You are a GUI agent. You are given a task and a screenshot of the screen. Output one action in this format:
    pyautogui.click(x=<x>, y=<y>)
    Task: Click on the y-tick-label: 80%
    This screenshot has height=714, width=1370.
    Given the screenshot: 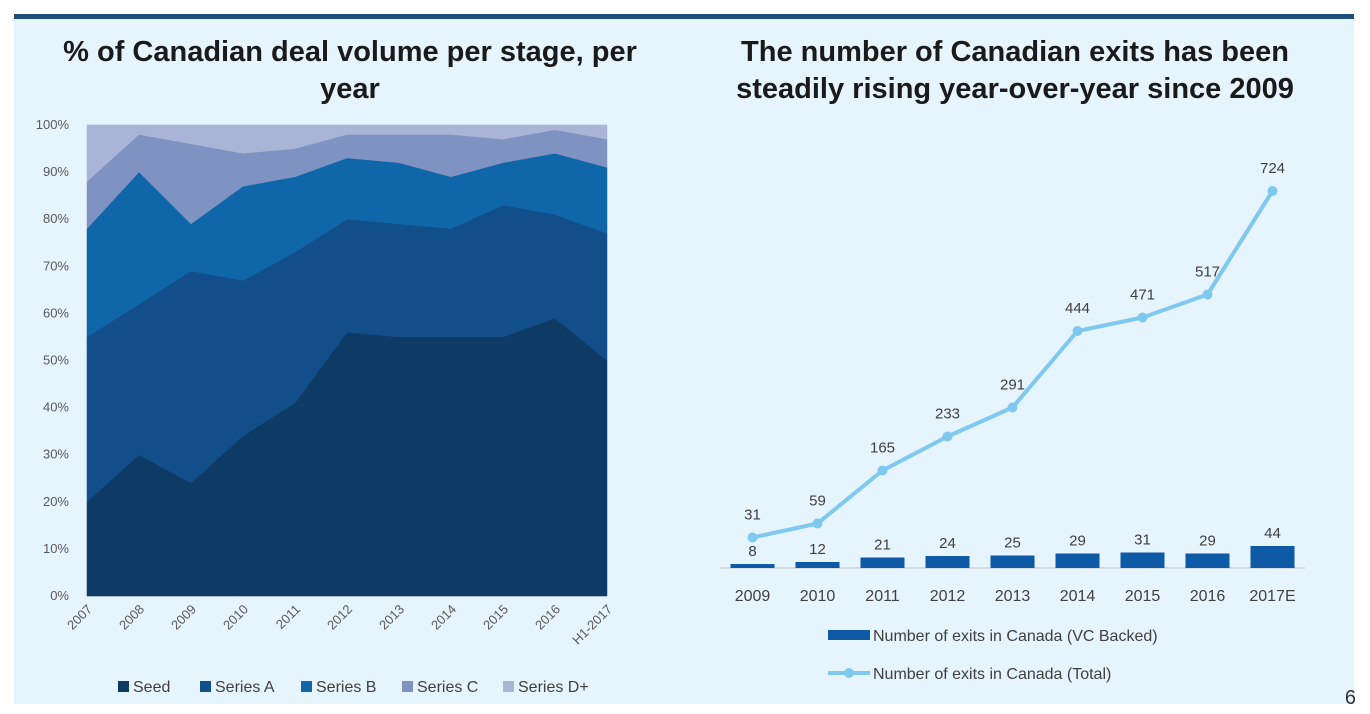 What is the action you would take?
    pyautogui.click(x=56, y=218)
    